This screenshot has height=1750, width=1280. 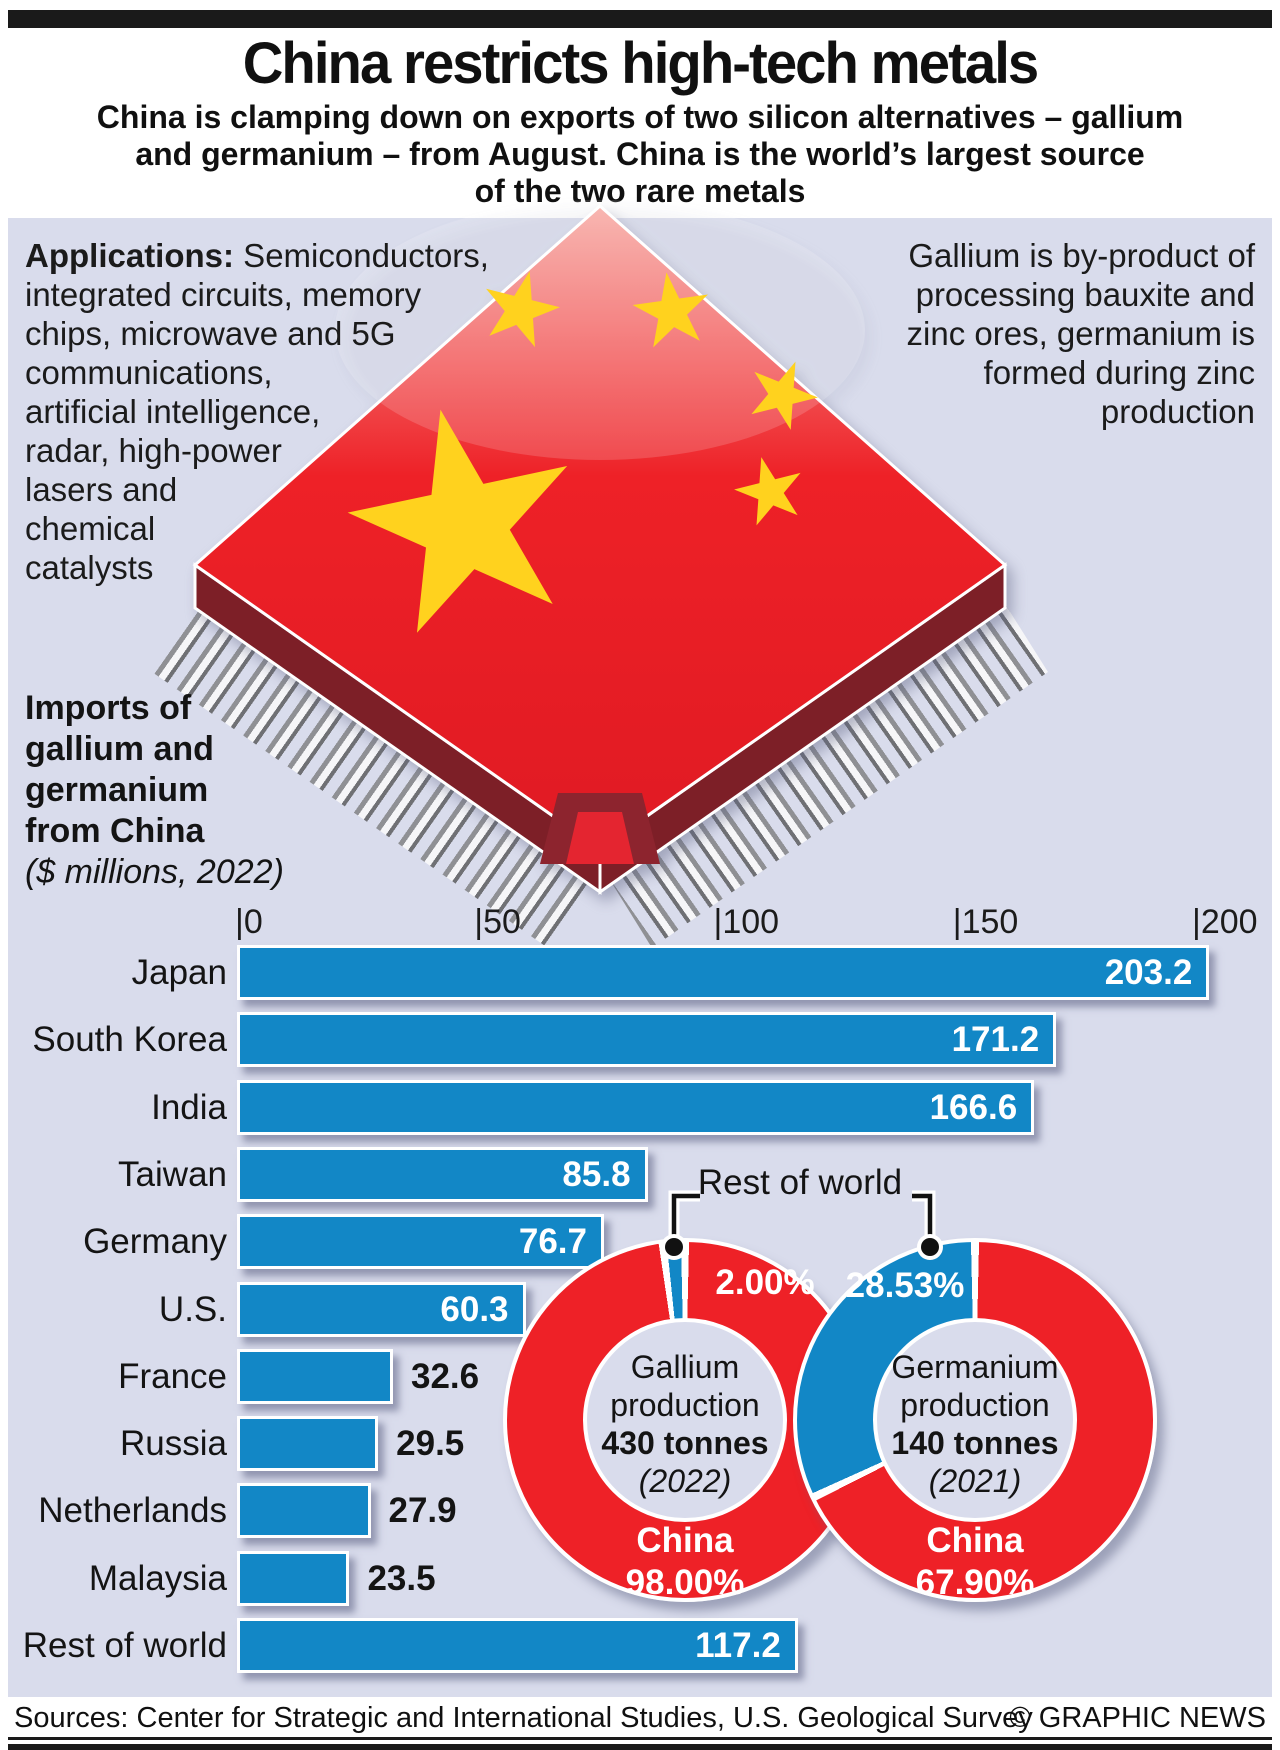 I want to click on page-title: China restricts high-tech metals, so click(x=640, y=63).